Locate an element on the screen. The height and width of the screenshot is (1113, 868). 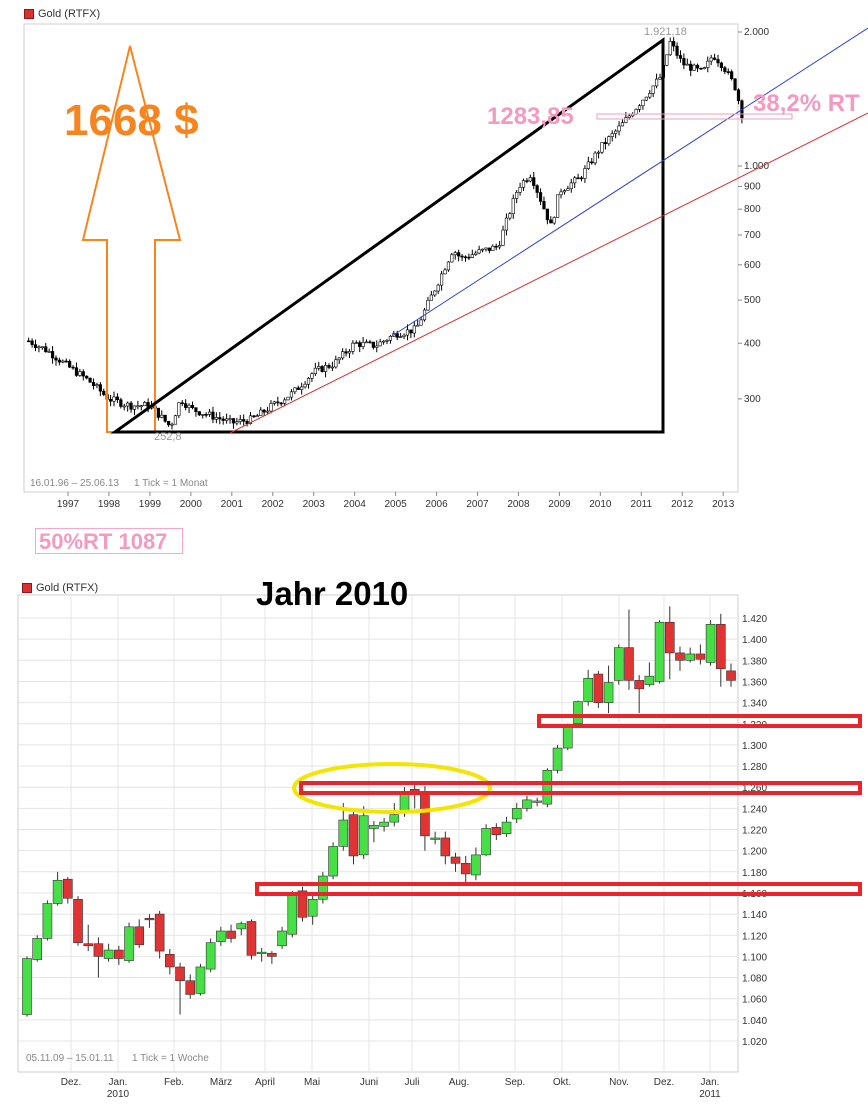
y-tick-label: 1.280 is located at coordinates (754, 767).